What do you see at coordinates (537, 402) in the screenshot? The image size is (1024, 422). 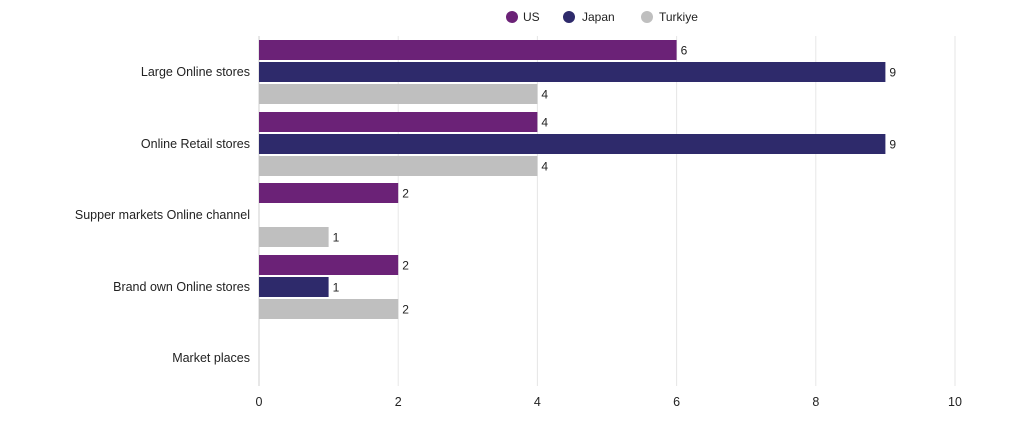 I see `x-tick-label: 4` at bounding box center [537, 402].